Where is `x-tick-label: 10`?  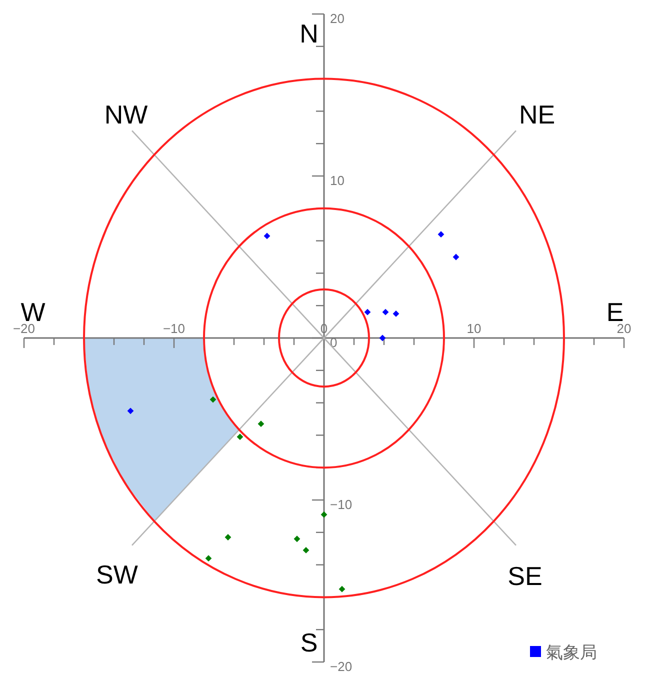
x-tick-label: 10 is located at coordinates (474, 328).